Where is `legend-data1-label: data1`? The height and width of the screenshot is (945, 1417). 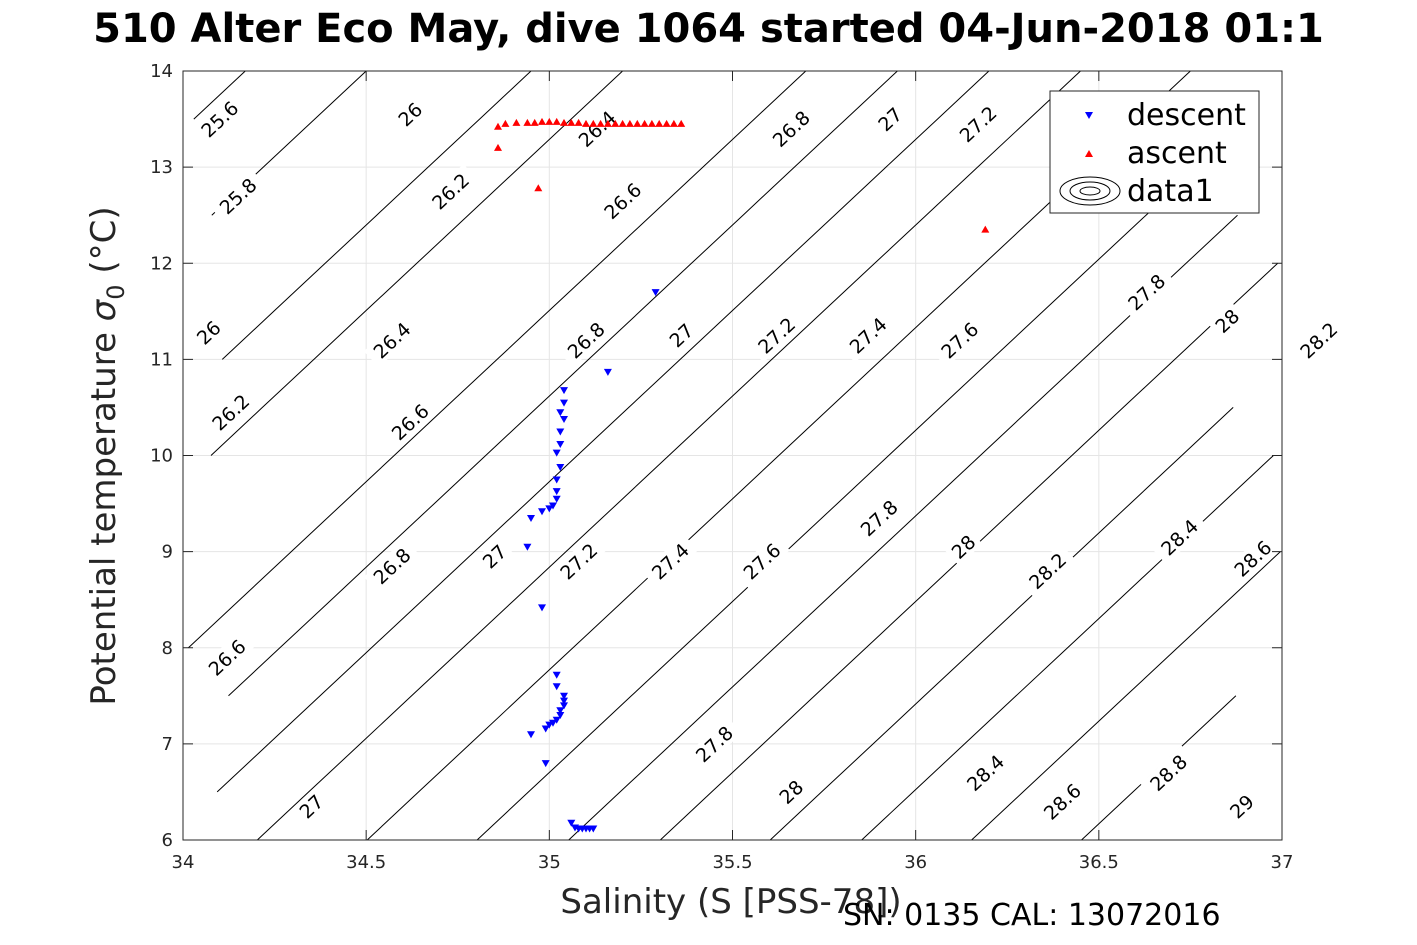
legend-data1-label: data1 is located at coordinates (1170, 191).